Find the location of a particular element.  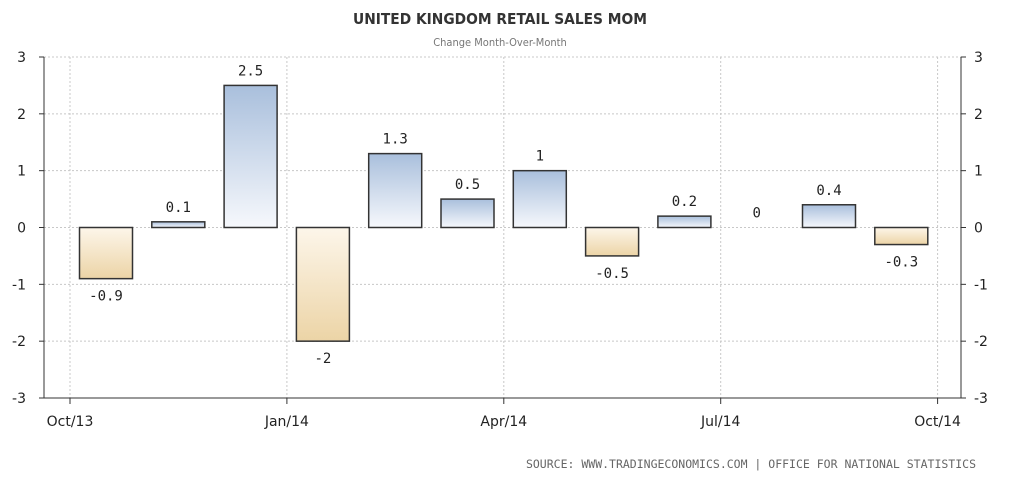

data-label: -0.3 is located at coordinates (901, 263).